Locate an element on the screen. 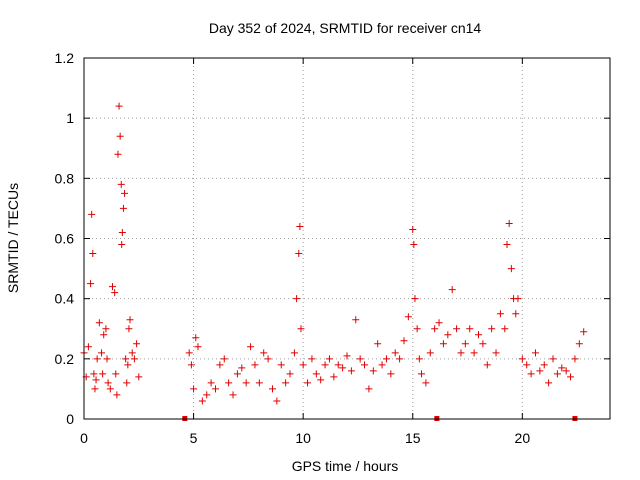 This screenshot has width=640, height=480. x-tick-label: 0 is located at coordinates (84, 438).